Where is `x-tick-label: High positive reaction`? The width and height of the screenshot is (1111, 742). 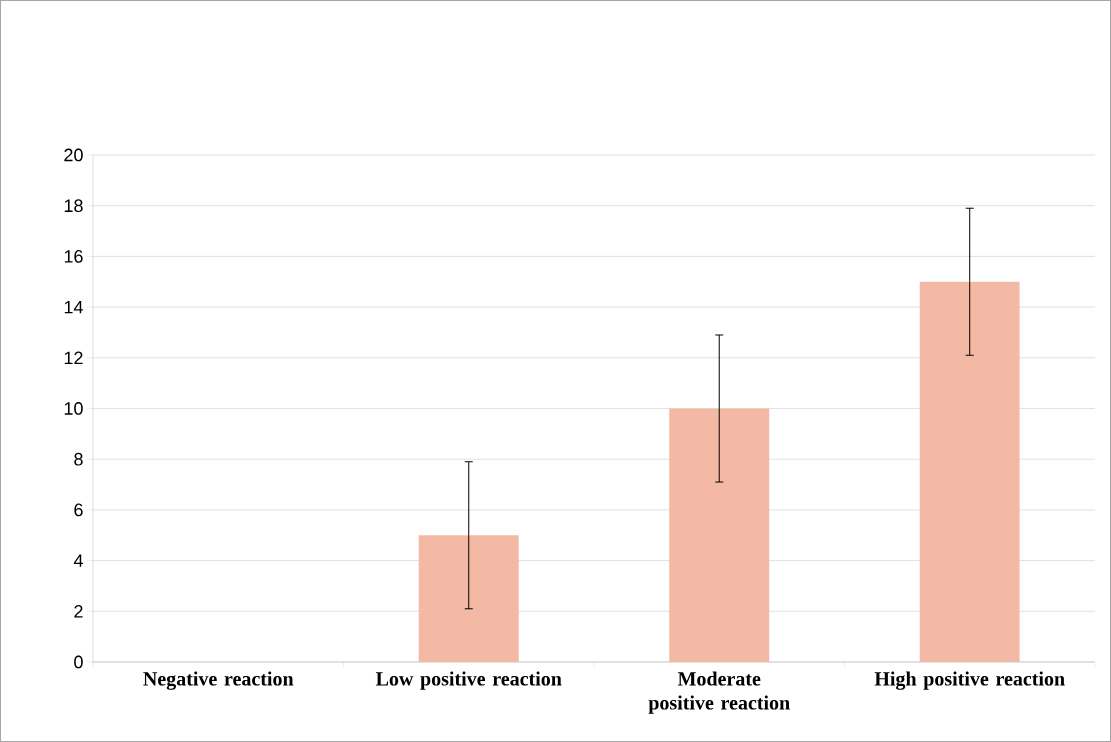
x-tick-label: High positive reaction is located at coordinates (969, 680).